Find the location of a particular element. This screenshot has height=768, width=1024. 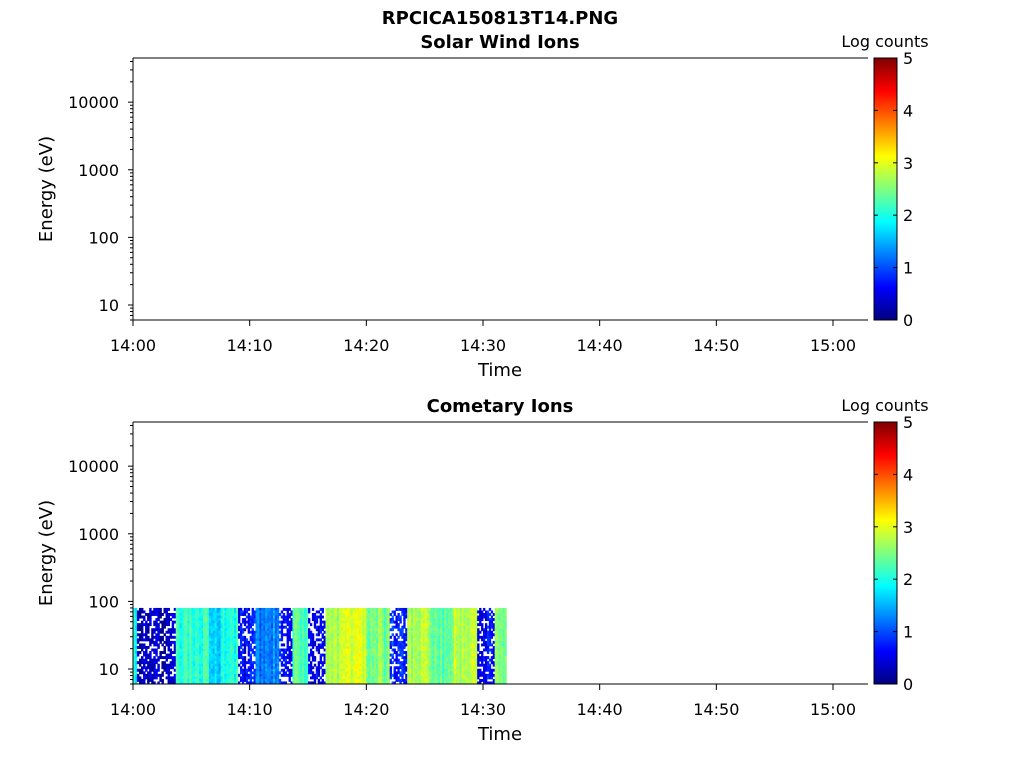

colorbar-tick-label: 5 is located at coordinates (908, 58).